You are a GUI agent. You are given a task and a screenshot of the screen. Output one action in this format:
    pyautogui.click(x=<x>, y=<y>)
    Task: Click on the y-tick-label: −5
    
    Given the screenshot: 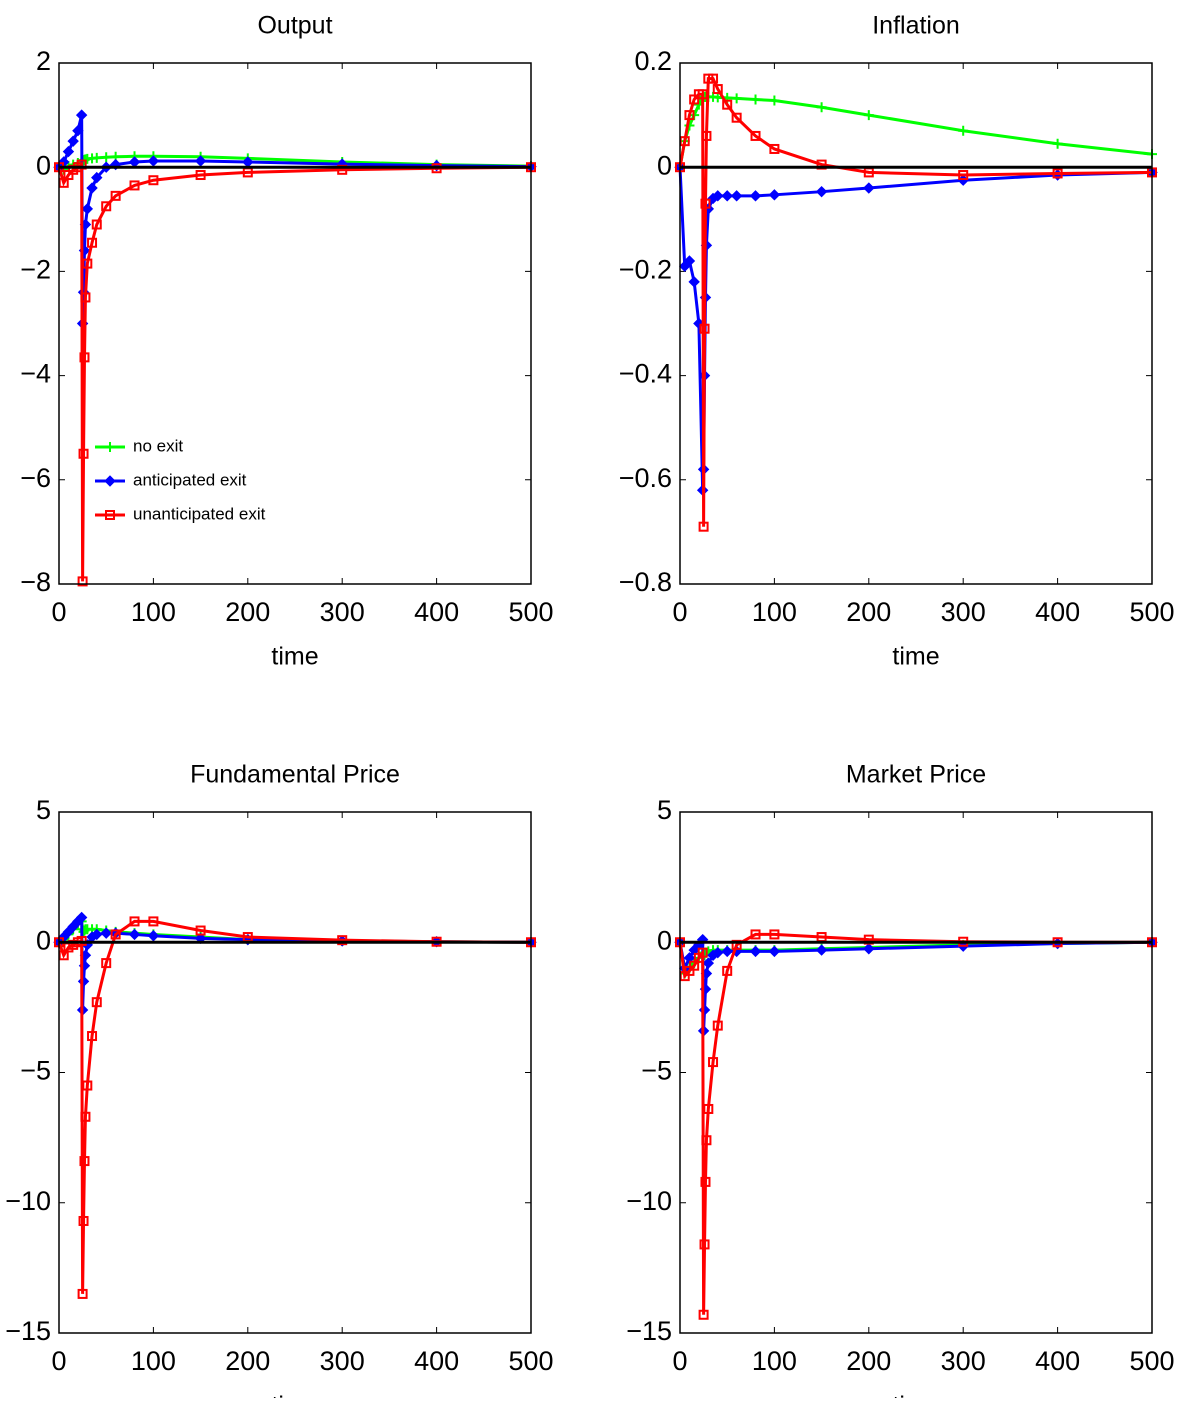 What is the action you would take?
    pyautogui.click(x=35, y=1071)
    